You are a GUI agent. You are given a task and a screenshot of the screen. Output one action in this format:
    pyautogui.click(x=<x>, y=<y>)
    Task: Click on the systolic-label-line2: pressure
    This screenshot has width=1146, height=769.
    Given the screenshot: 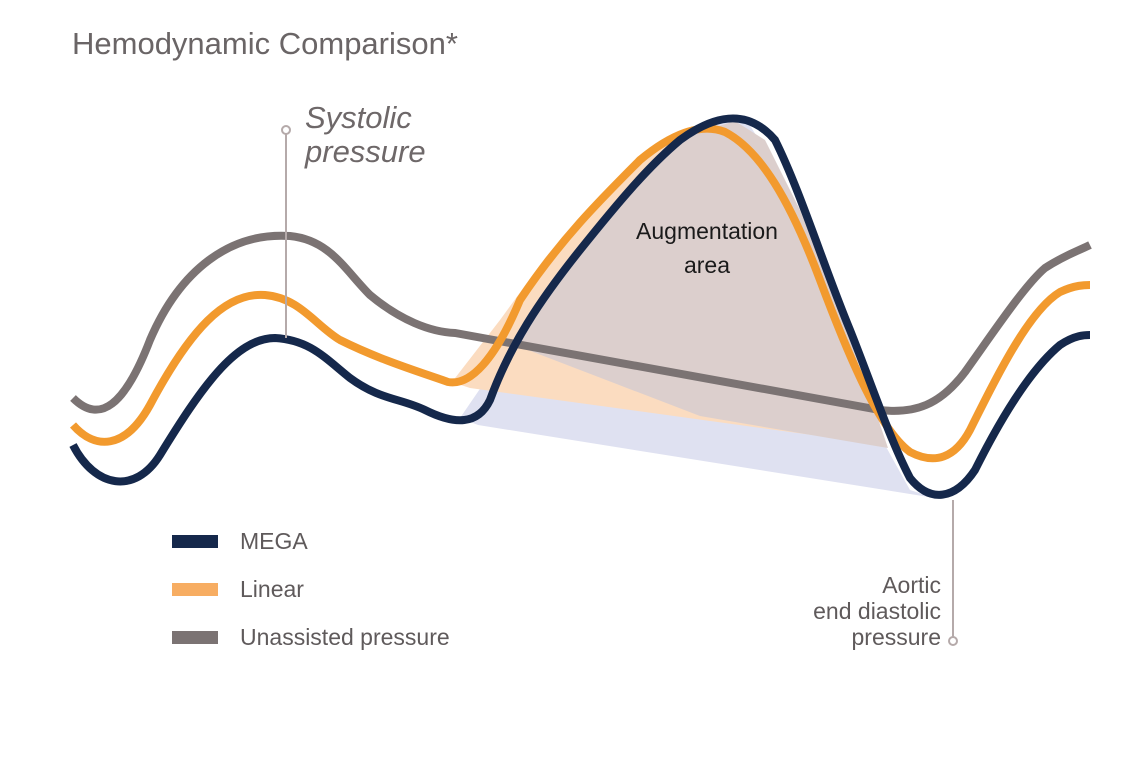 What is the action you would take?
    pyautogui.click(x=365, y=151)
    